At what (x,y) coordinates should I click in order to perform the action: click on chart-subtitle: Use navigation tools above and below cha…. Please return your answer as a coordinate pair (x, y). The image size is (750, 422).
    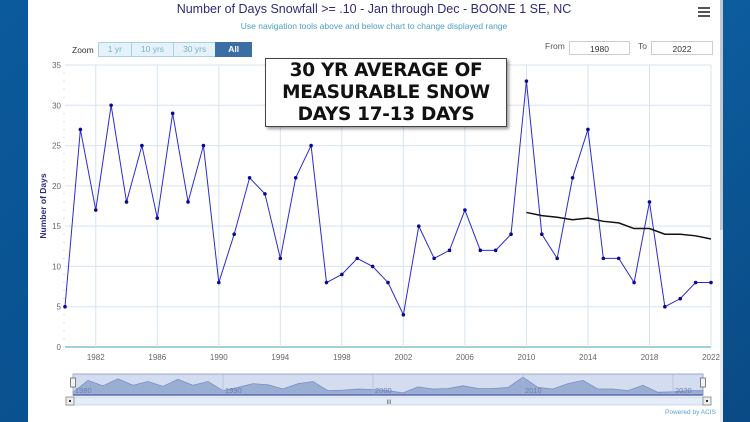
    Looking at the image, I should click on (374, 26).